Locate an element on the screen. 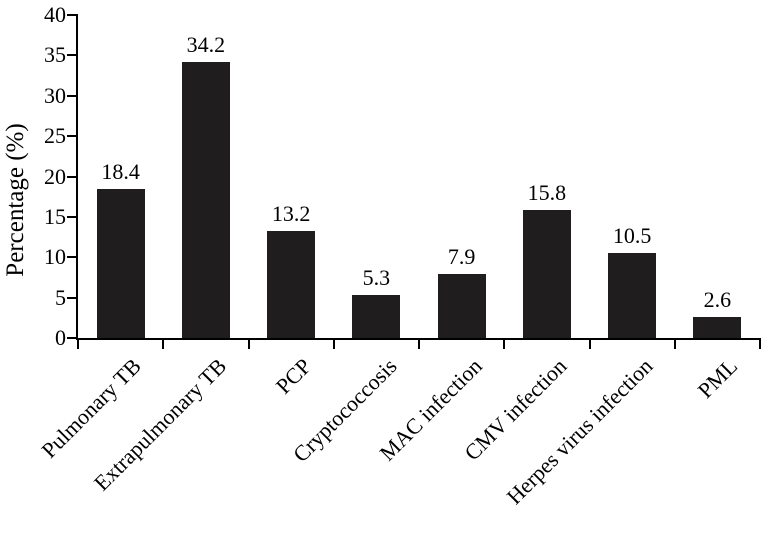 Image resolution: width=764 pixels, height=534 pixels. bar-value-label: 10.5 is located at coordinates (632, 236).